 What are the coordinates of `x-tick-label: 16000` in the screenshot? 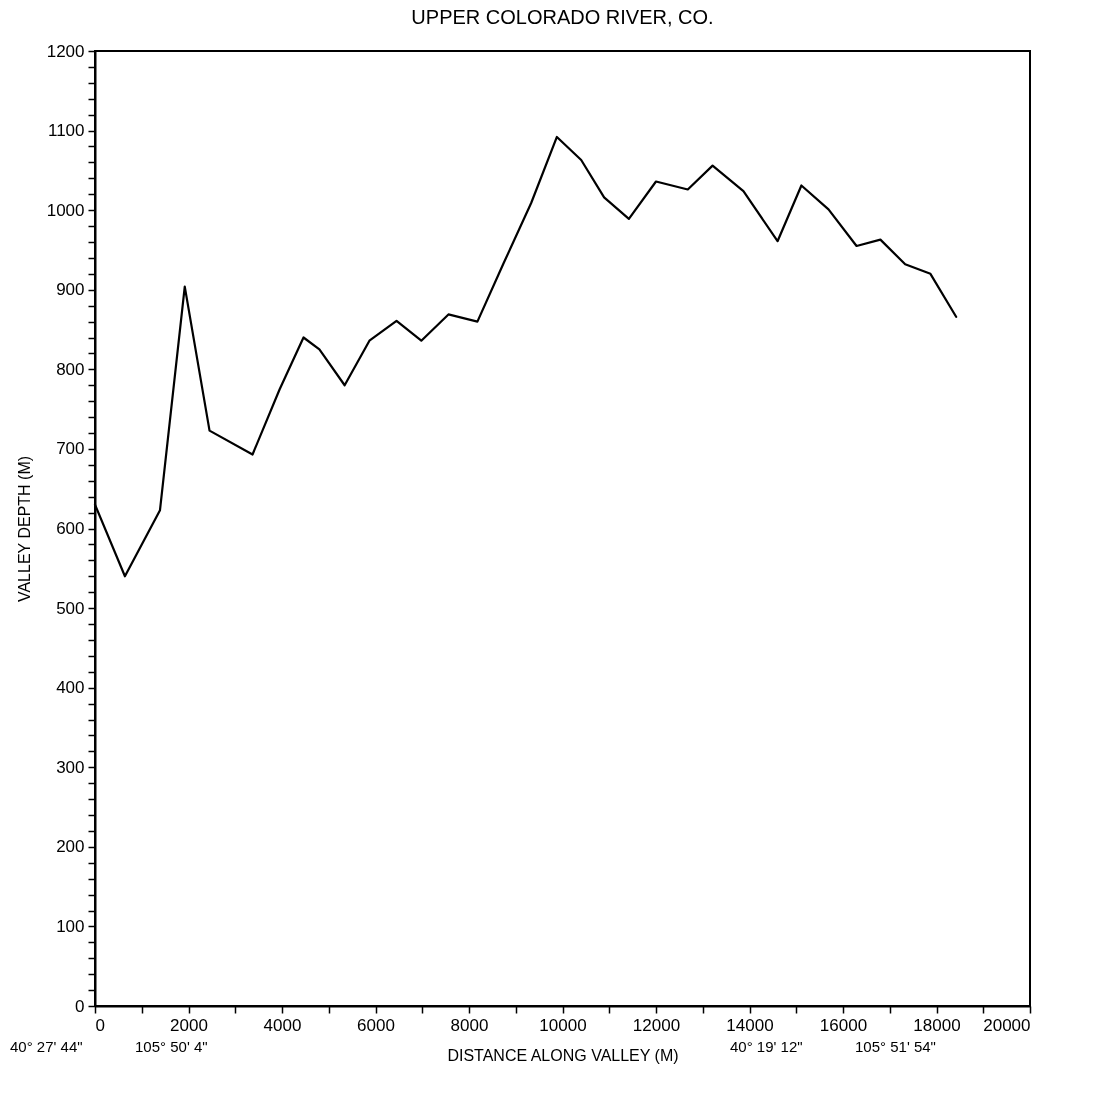 It's located at (843, 1025).